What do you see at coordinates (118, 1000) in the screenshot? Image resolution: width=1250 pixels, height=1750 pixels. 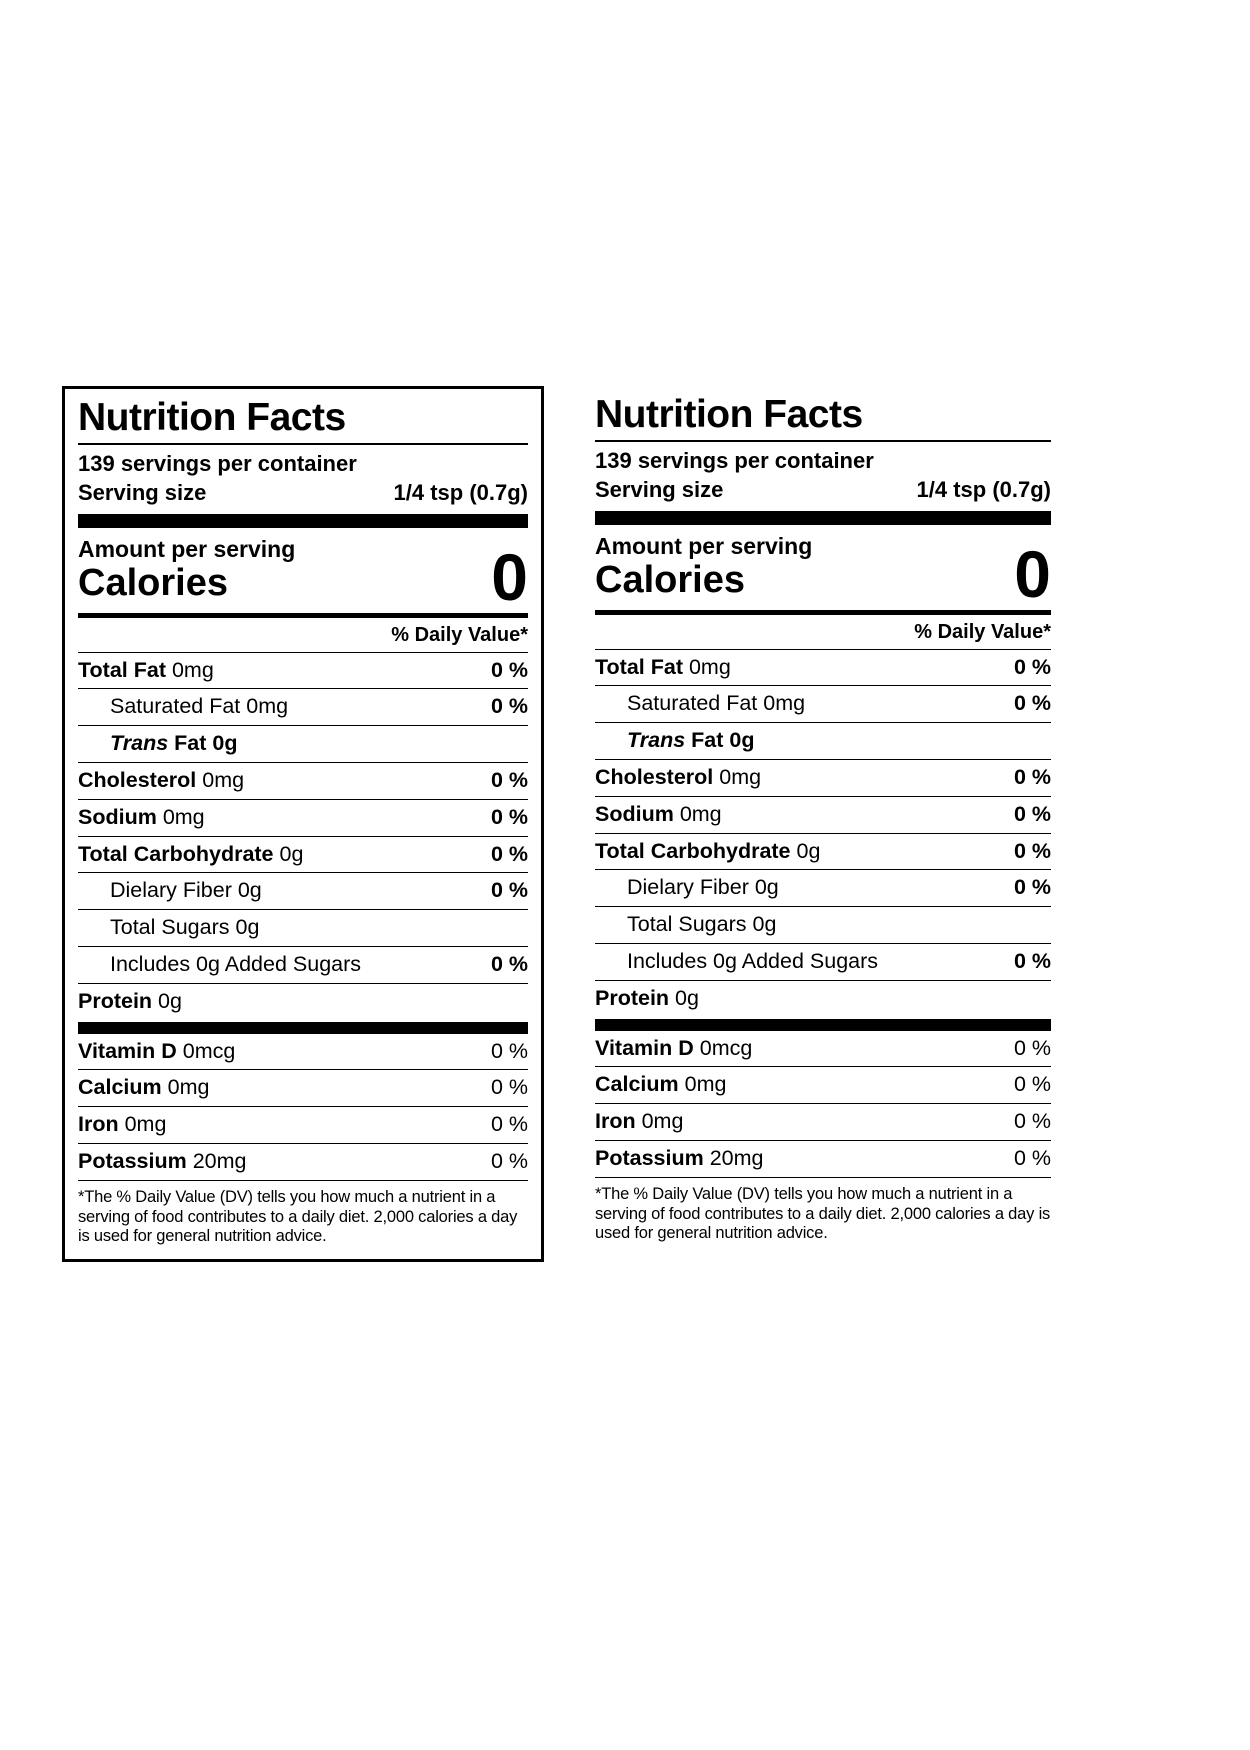 I see `nutrient-name-bold: Protein` at bounding box center [118, 1000].